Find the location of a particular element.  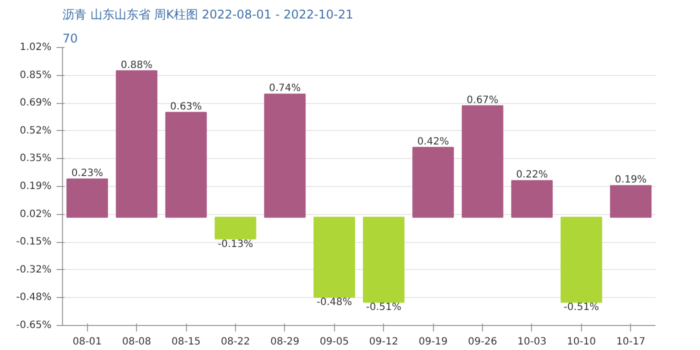

x-tick-label: 09-12 is located at coordinates (383, 342).